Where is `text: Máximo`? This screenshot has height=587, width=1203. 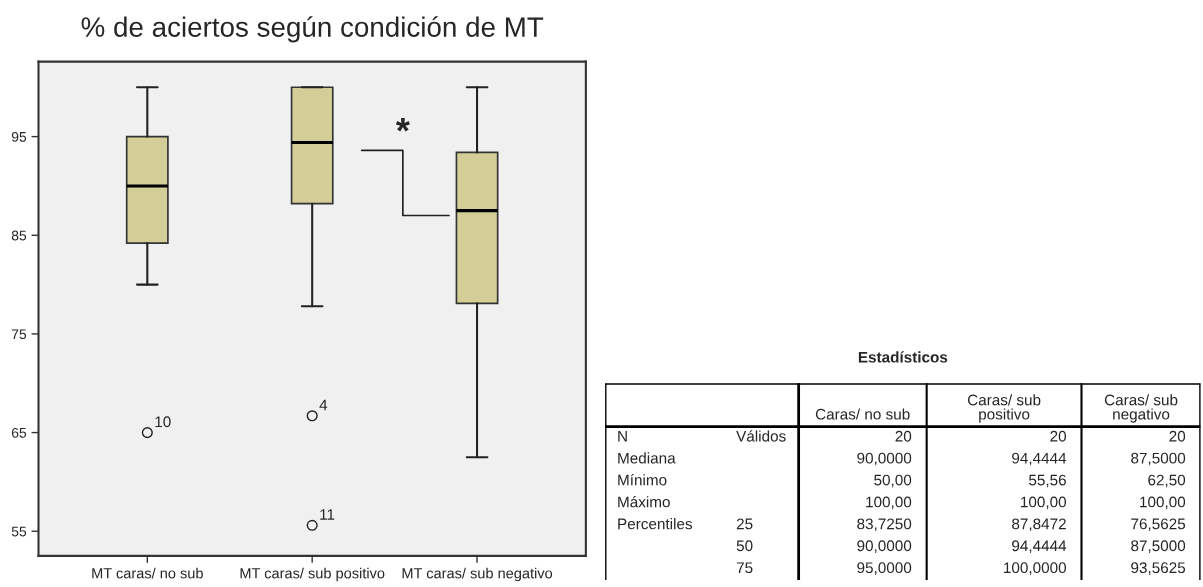 text: Máximo is located at coordinates (644, 501).